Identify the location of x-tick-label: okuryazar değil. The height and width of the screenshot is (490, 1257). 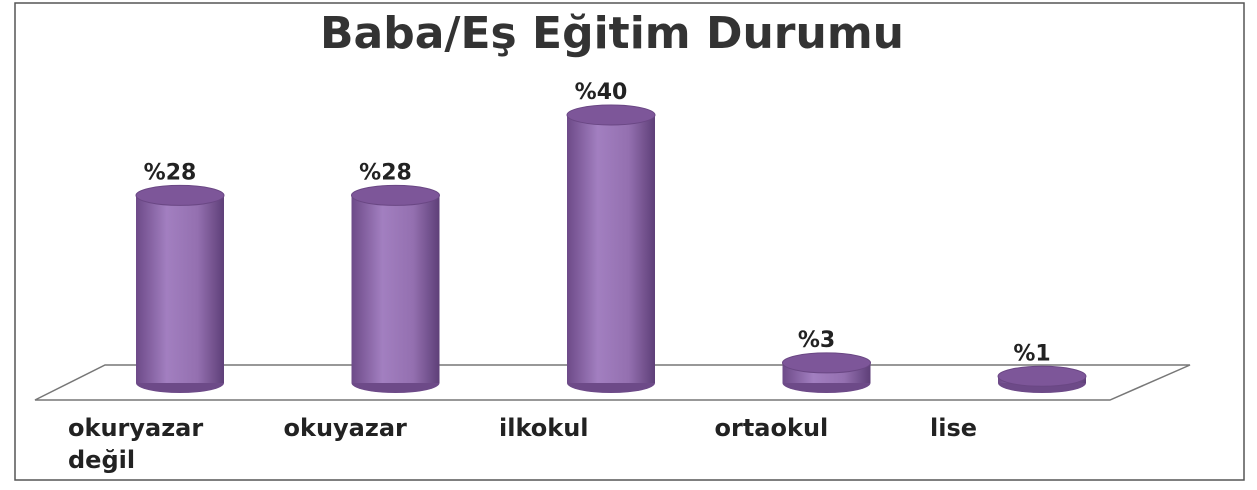
(136, 444).